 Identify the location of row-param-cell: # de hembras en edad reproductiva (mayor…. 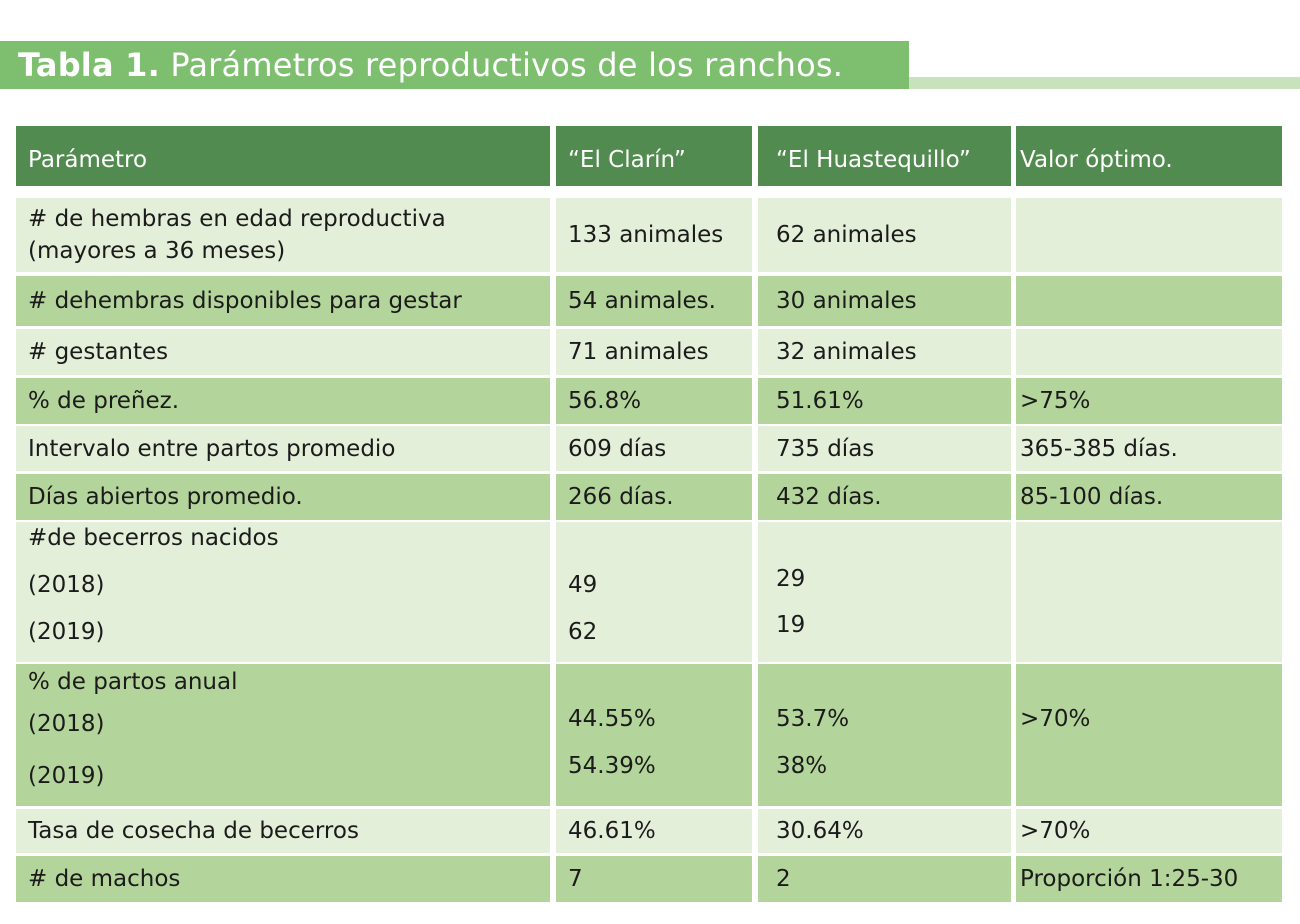
(283, 235).